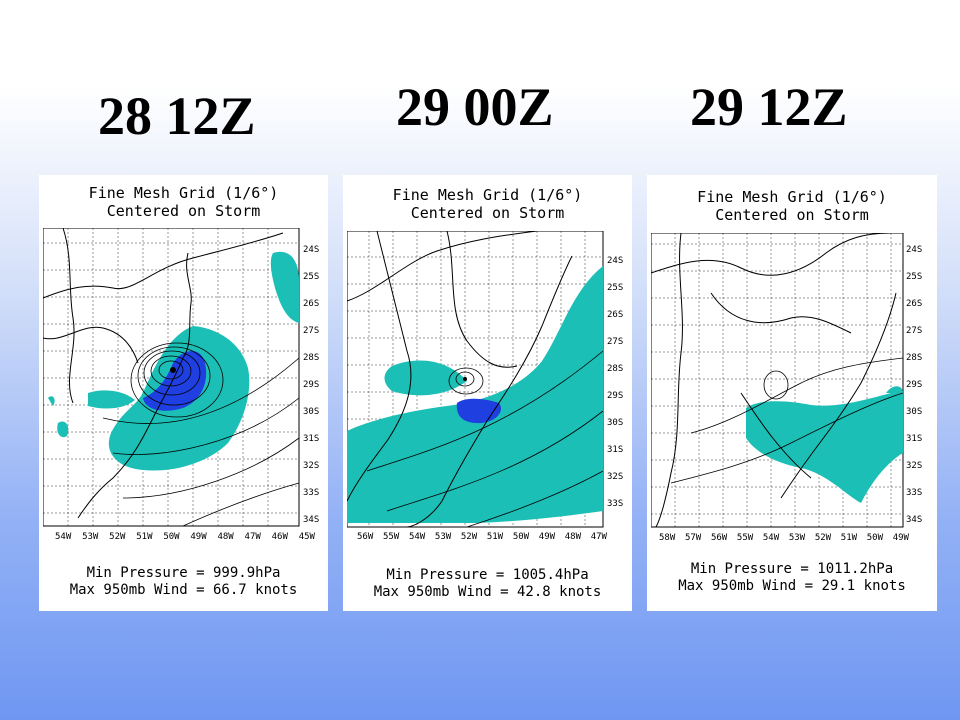 Image resolution: width=960 pixels, height=720 pixels. I want to click on max-wind-text: Max 950mb Wind = 29.1 knots, so click(792, 586).